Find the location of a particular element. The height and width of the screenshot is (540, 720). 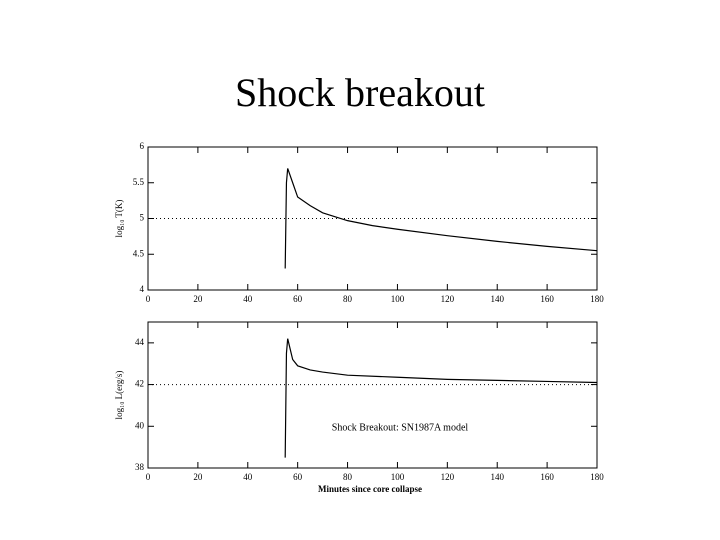

y-tick-label: 5.5 is located at coordinates (139, 182).